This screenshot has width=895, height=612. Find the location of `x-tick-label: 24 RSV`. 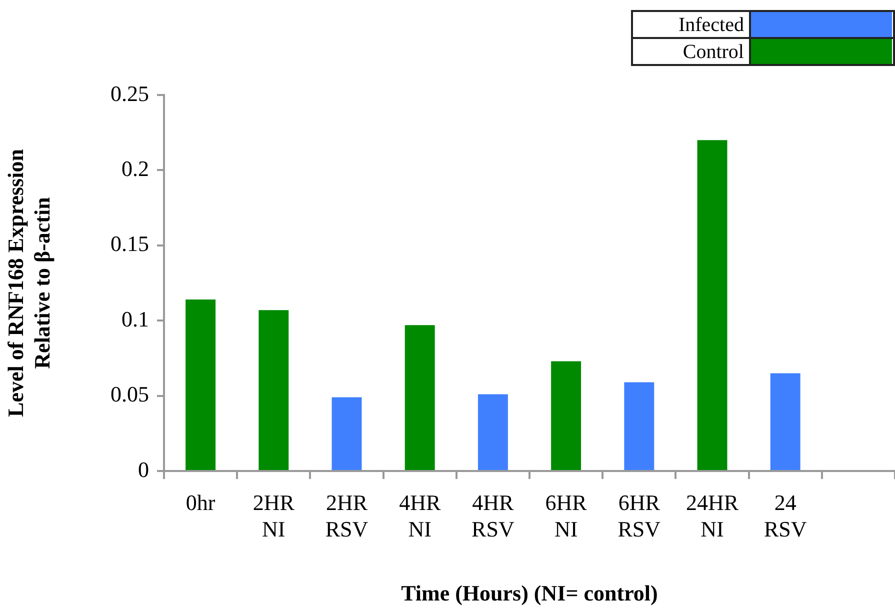

x-tick-label: 24 RSV is located at coordinates (785, 516).